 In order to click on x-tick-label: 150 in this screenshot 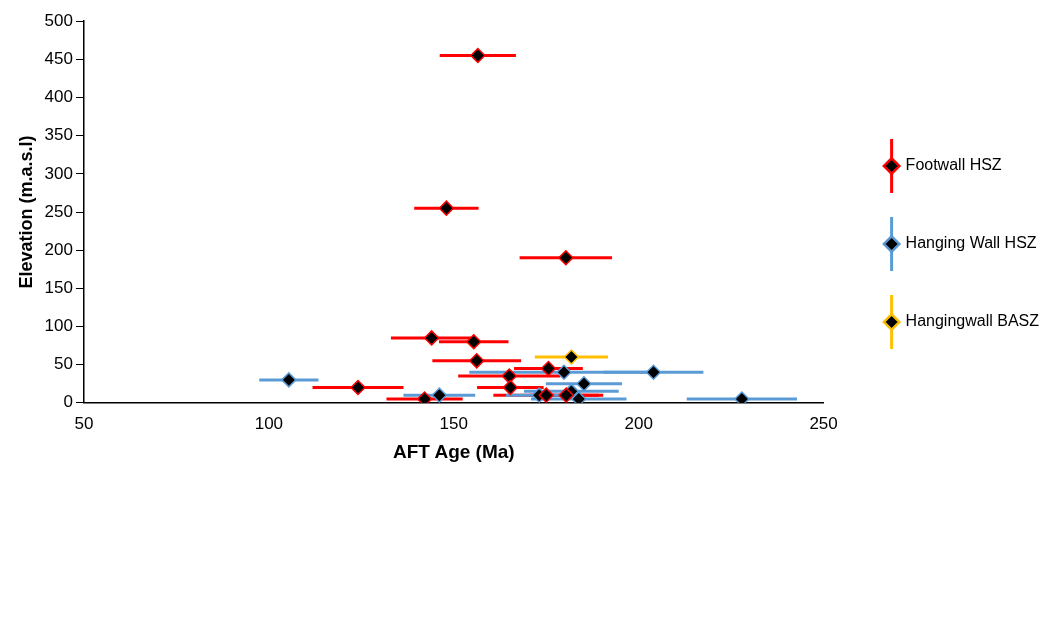, I will do `click(453, 423)`.